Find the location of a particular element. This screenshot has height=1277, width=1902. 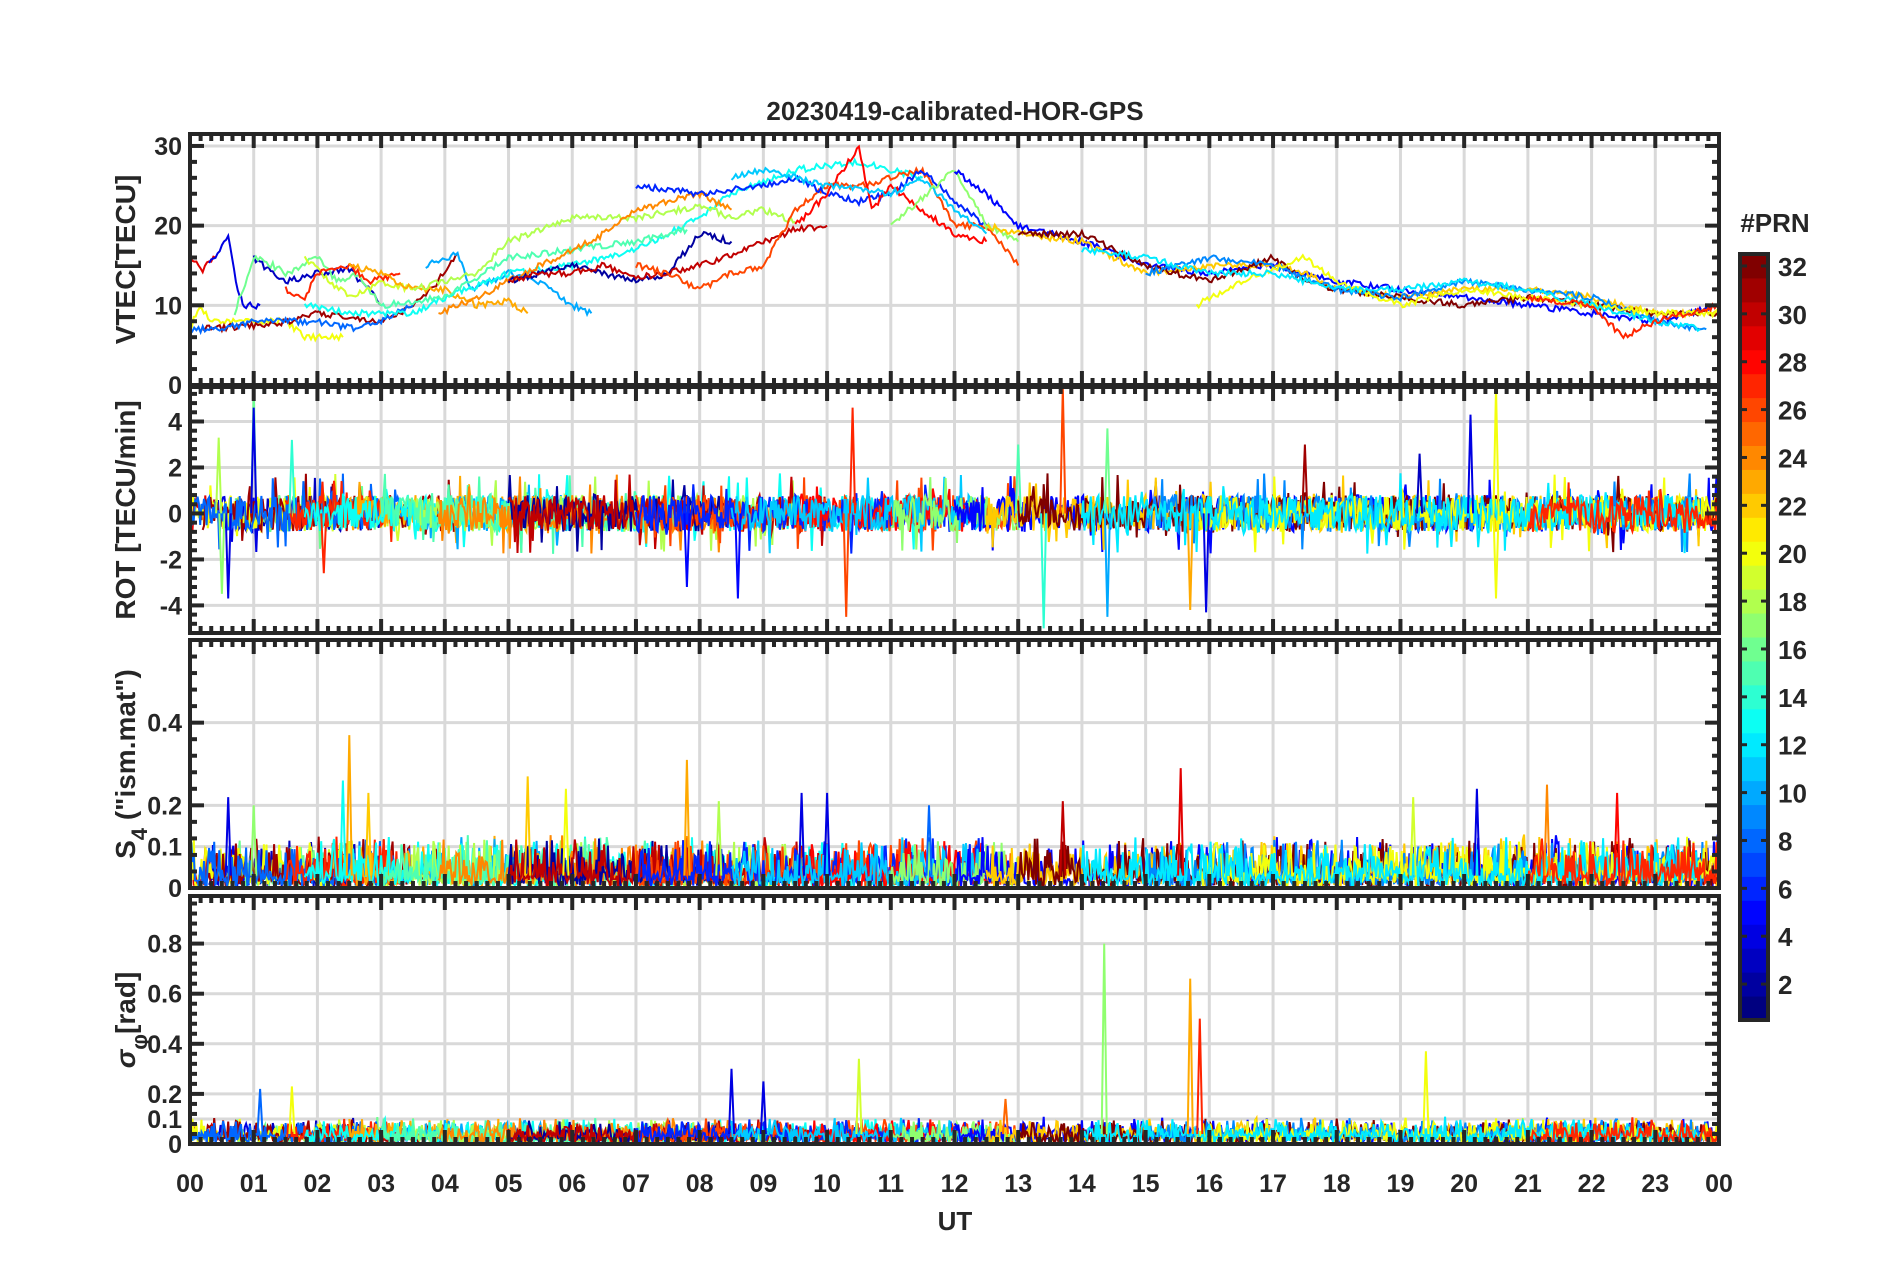

colorbar-label: #PRN is located at coordinates (1774, 223).